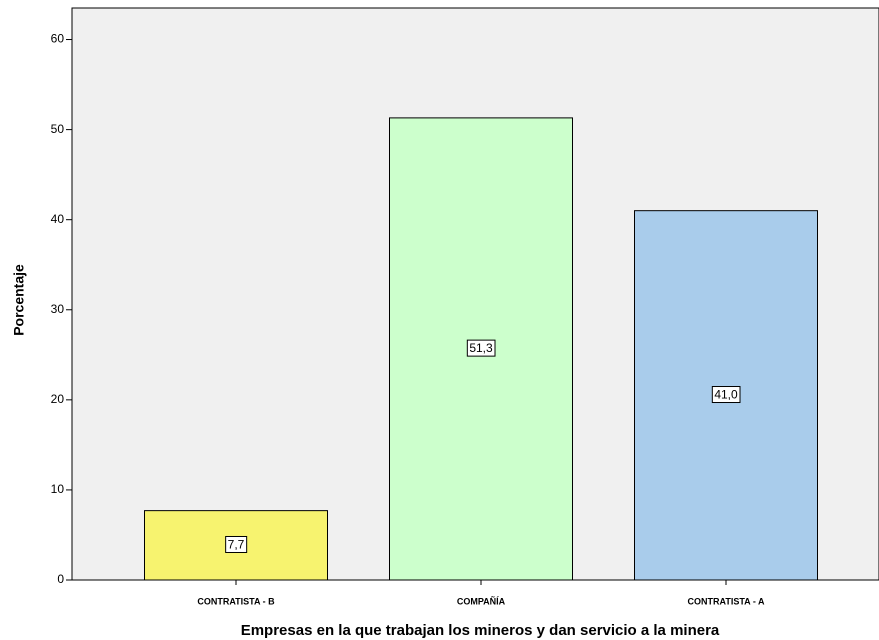 The image size is (879, 640). I want to click on value-label: 51,3, so click(481, 348).